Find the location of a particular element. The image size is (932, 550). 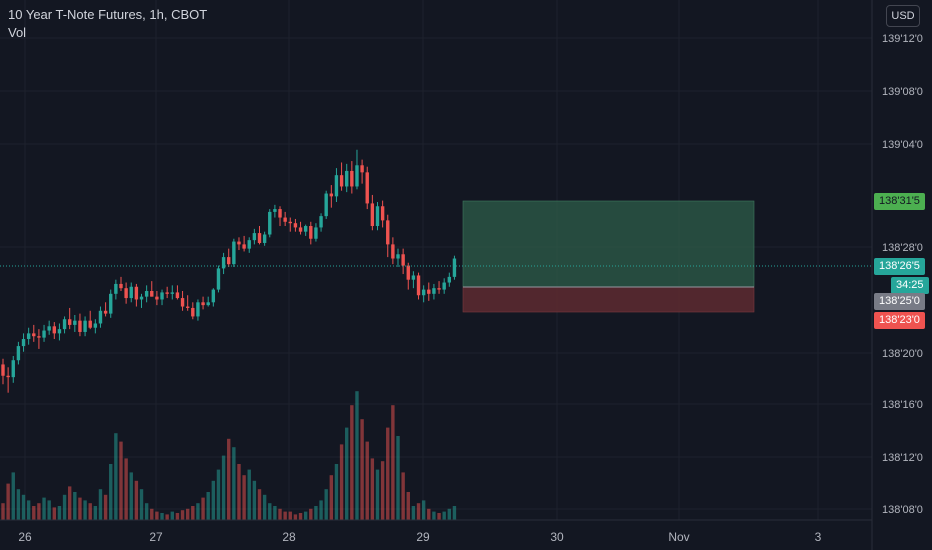

symbol-title: 10 Year T-Note Futures, 1h, CBOT is located at coordinates (108, 14).